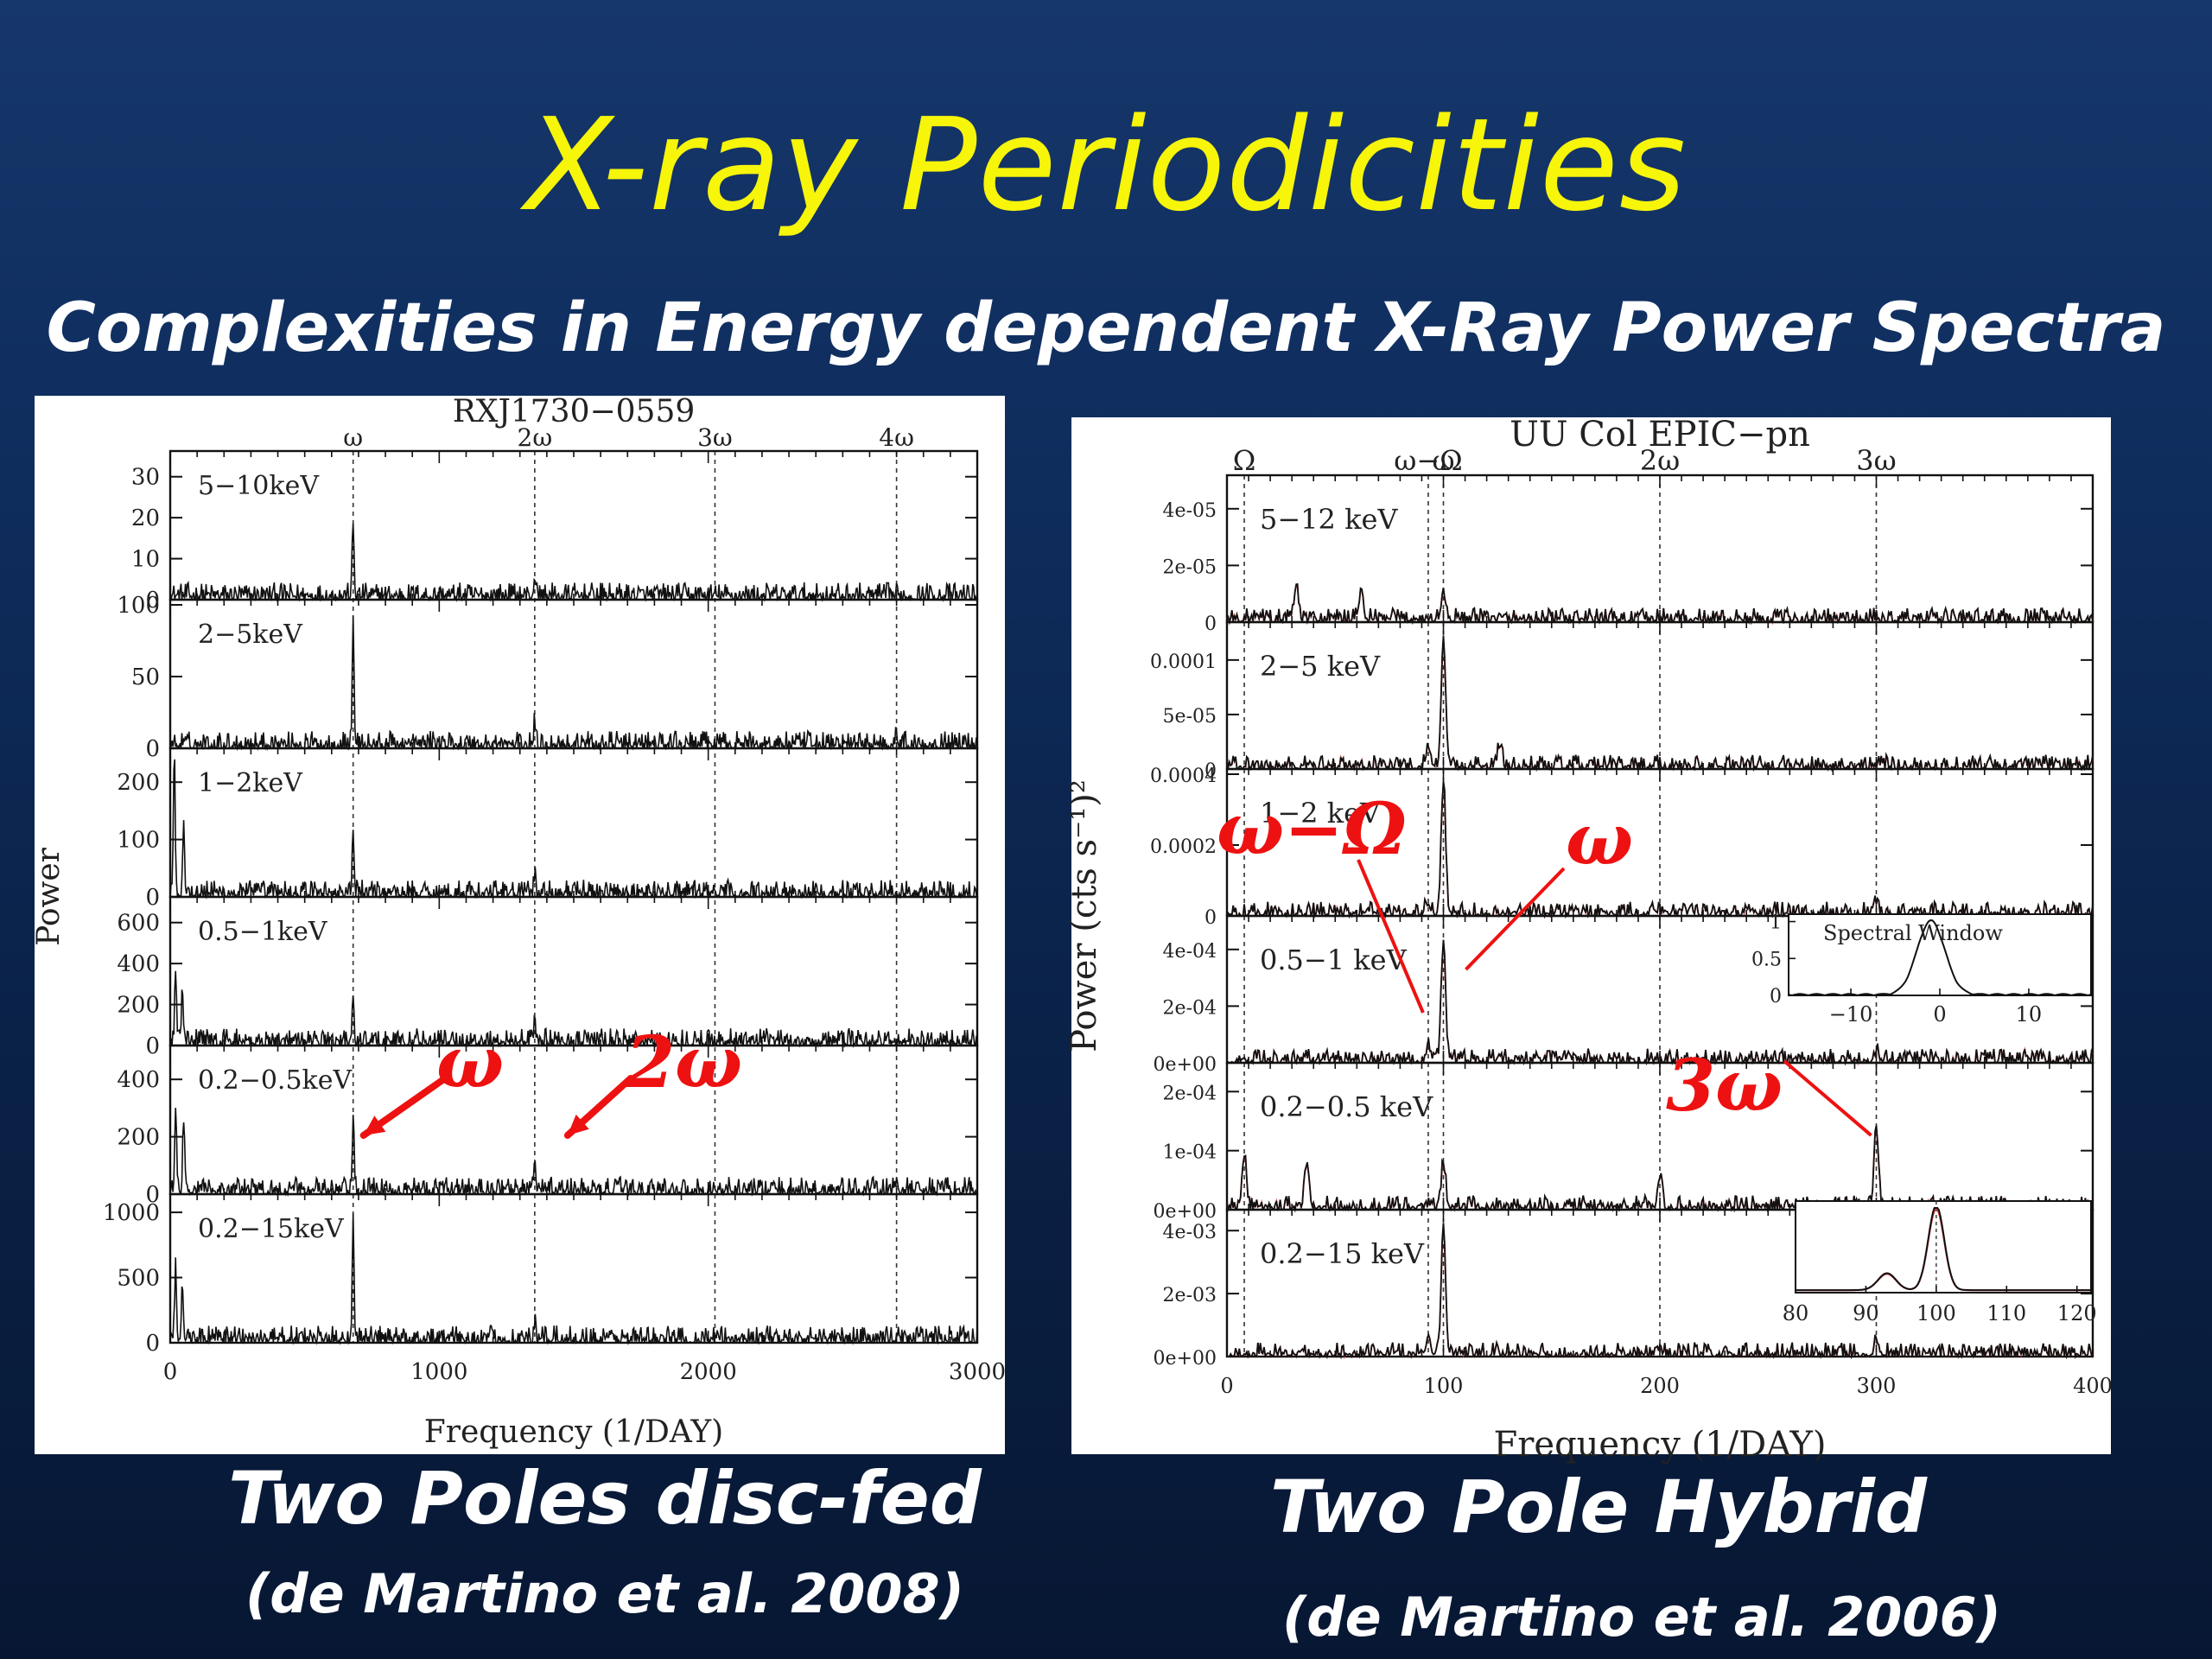 The height and width of the screenshot is (1659, 2212). What do you see at coordinates (145, 560) in the screenshot?
I see `y-tick-label: 10` at bounding box center [145, 560].